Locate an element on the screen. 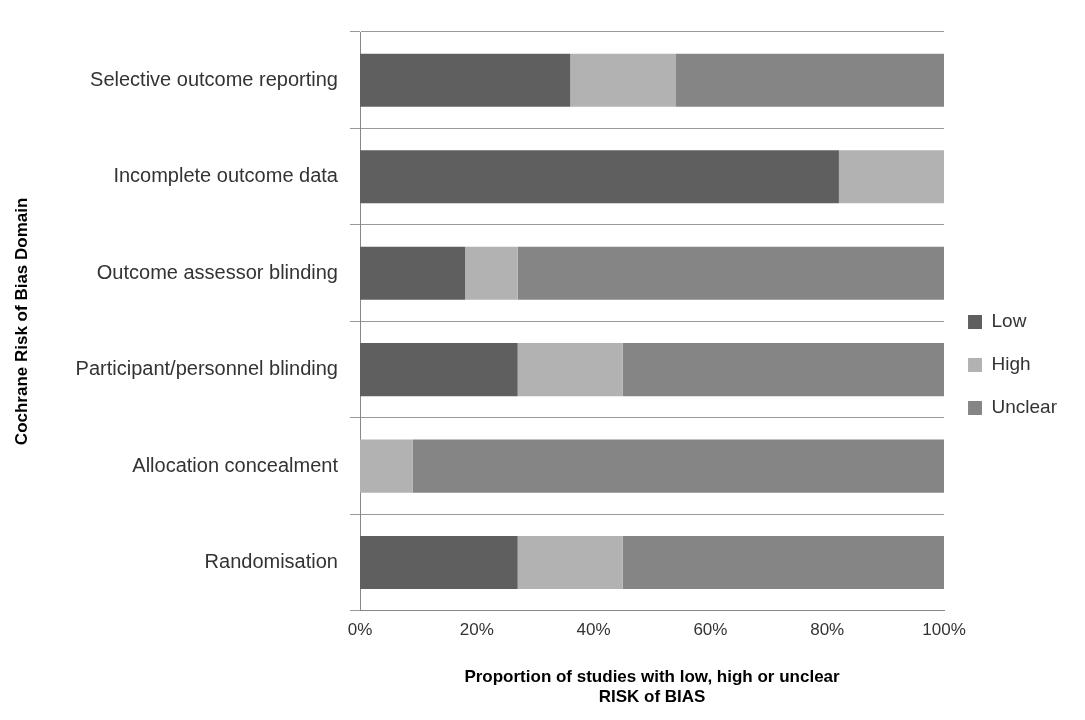  x-tick-label: 60% is located at coordinates (710, 629).